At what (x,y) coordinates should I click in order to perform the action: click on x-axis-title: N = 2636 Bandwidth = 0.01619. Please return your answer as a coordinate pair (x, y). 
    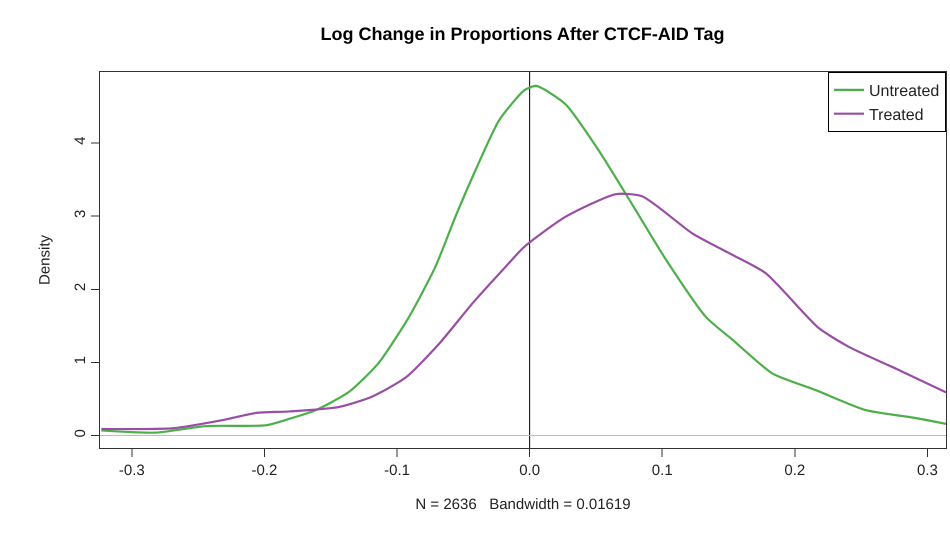
    Looking at the image, I should click on (523, 504).